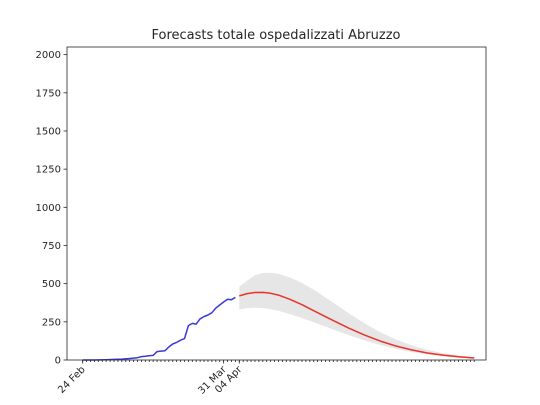  Describe the element at coordinates (48, 170) in the screenshot. I see `y-tick-label: 1250` at that location.